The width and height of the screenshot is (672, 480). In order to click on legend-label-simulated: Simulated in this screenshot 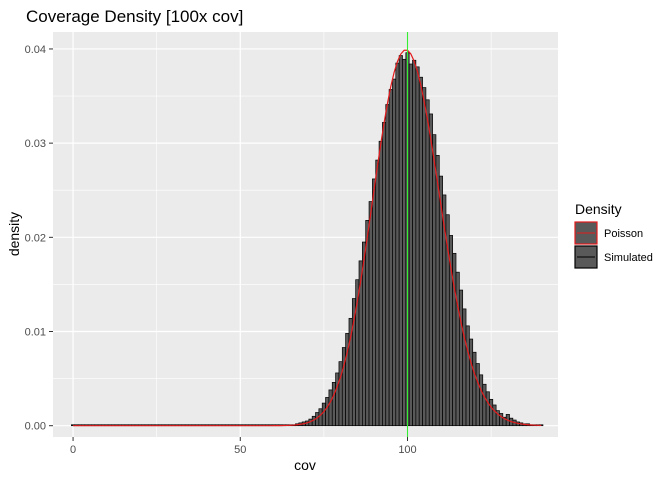, I will do `click(628, 258)`.